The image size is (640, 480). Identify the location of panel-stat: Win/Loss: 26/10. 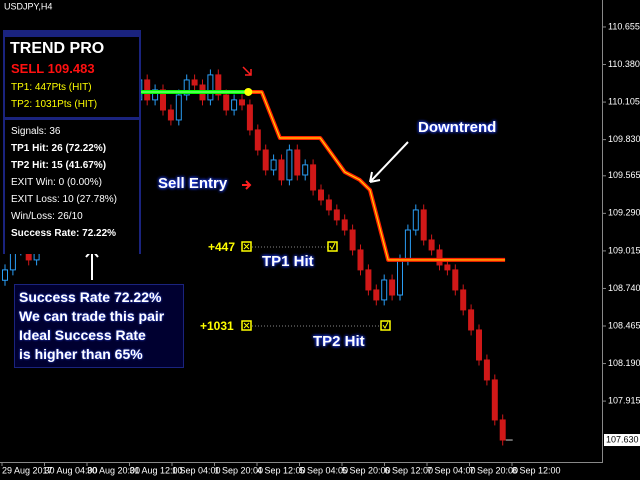
(47, 216).